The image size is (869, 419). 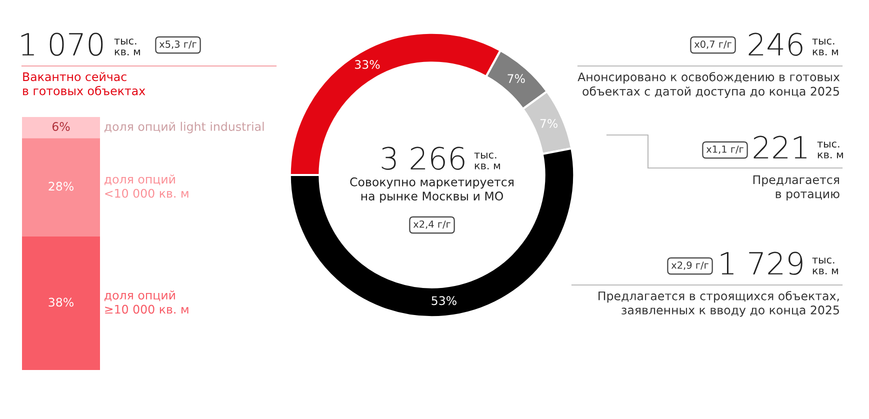 What do you see at coordinates (184, 128) in the screenshot?
I see `series-label: доля опций light industrial` at bounding box center [184, 128].